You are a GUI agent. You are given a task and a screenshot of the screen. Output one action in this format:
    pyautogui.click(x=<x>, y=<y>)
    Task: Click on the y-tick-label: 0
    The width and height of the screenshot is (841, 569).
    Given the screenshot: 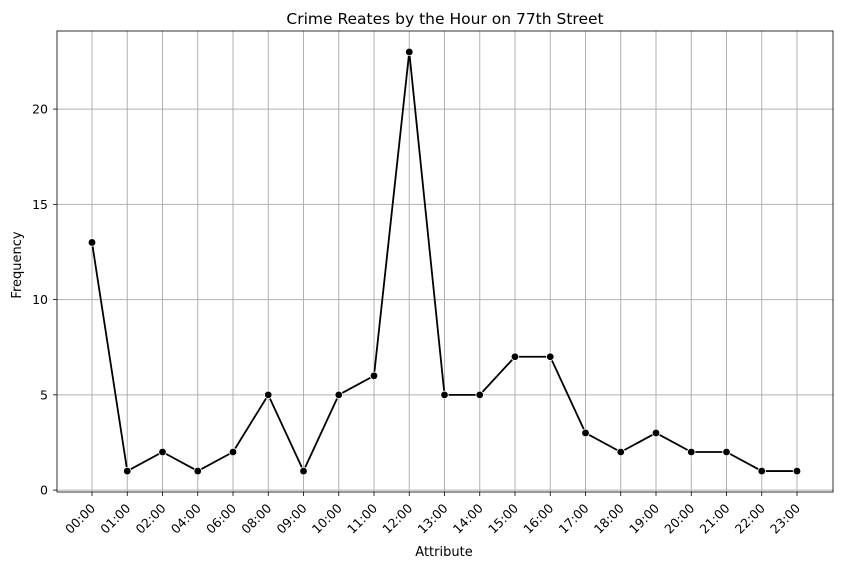 What is the action you would take?
    pyautogui.click(x=44, y=490)
    